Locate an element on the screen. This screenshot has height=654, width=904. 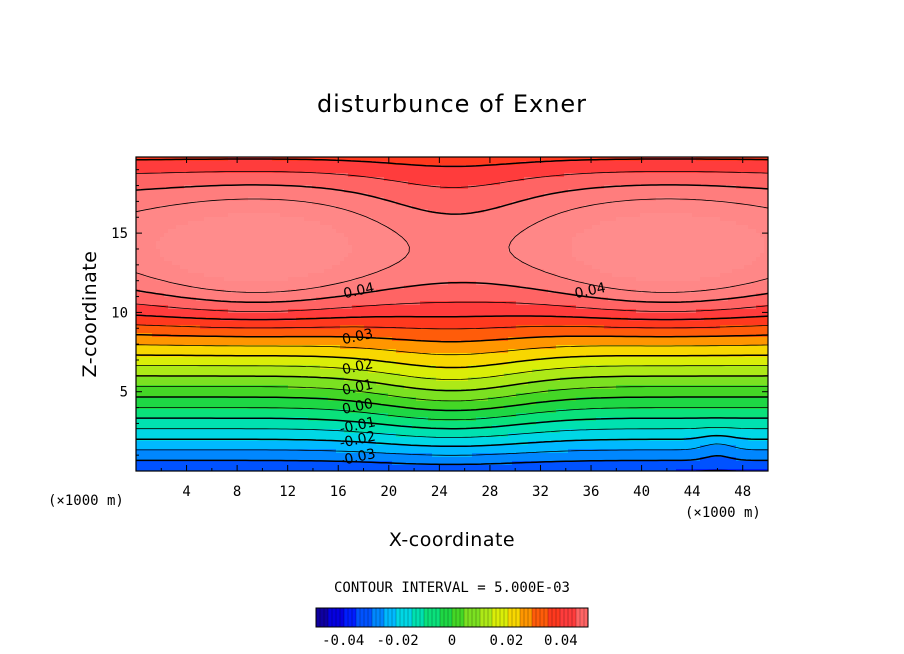
contour-label: 0.00 is located at coordinates (358, 407).